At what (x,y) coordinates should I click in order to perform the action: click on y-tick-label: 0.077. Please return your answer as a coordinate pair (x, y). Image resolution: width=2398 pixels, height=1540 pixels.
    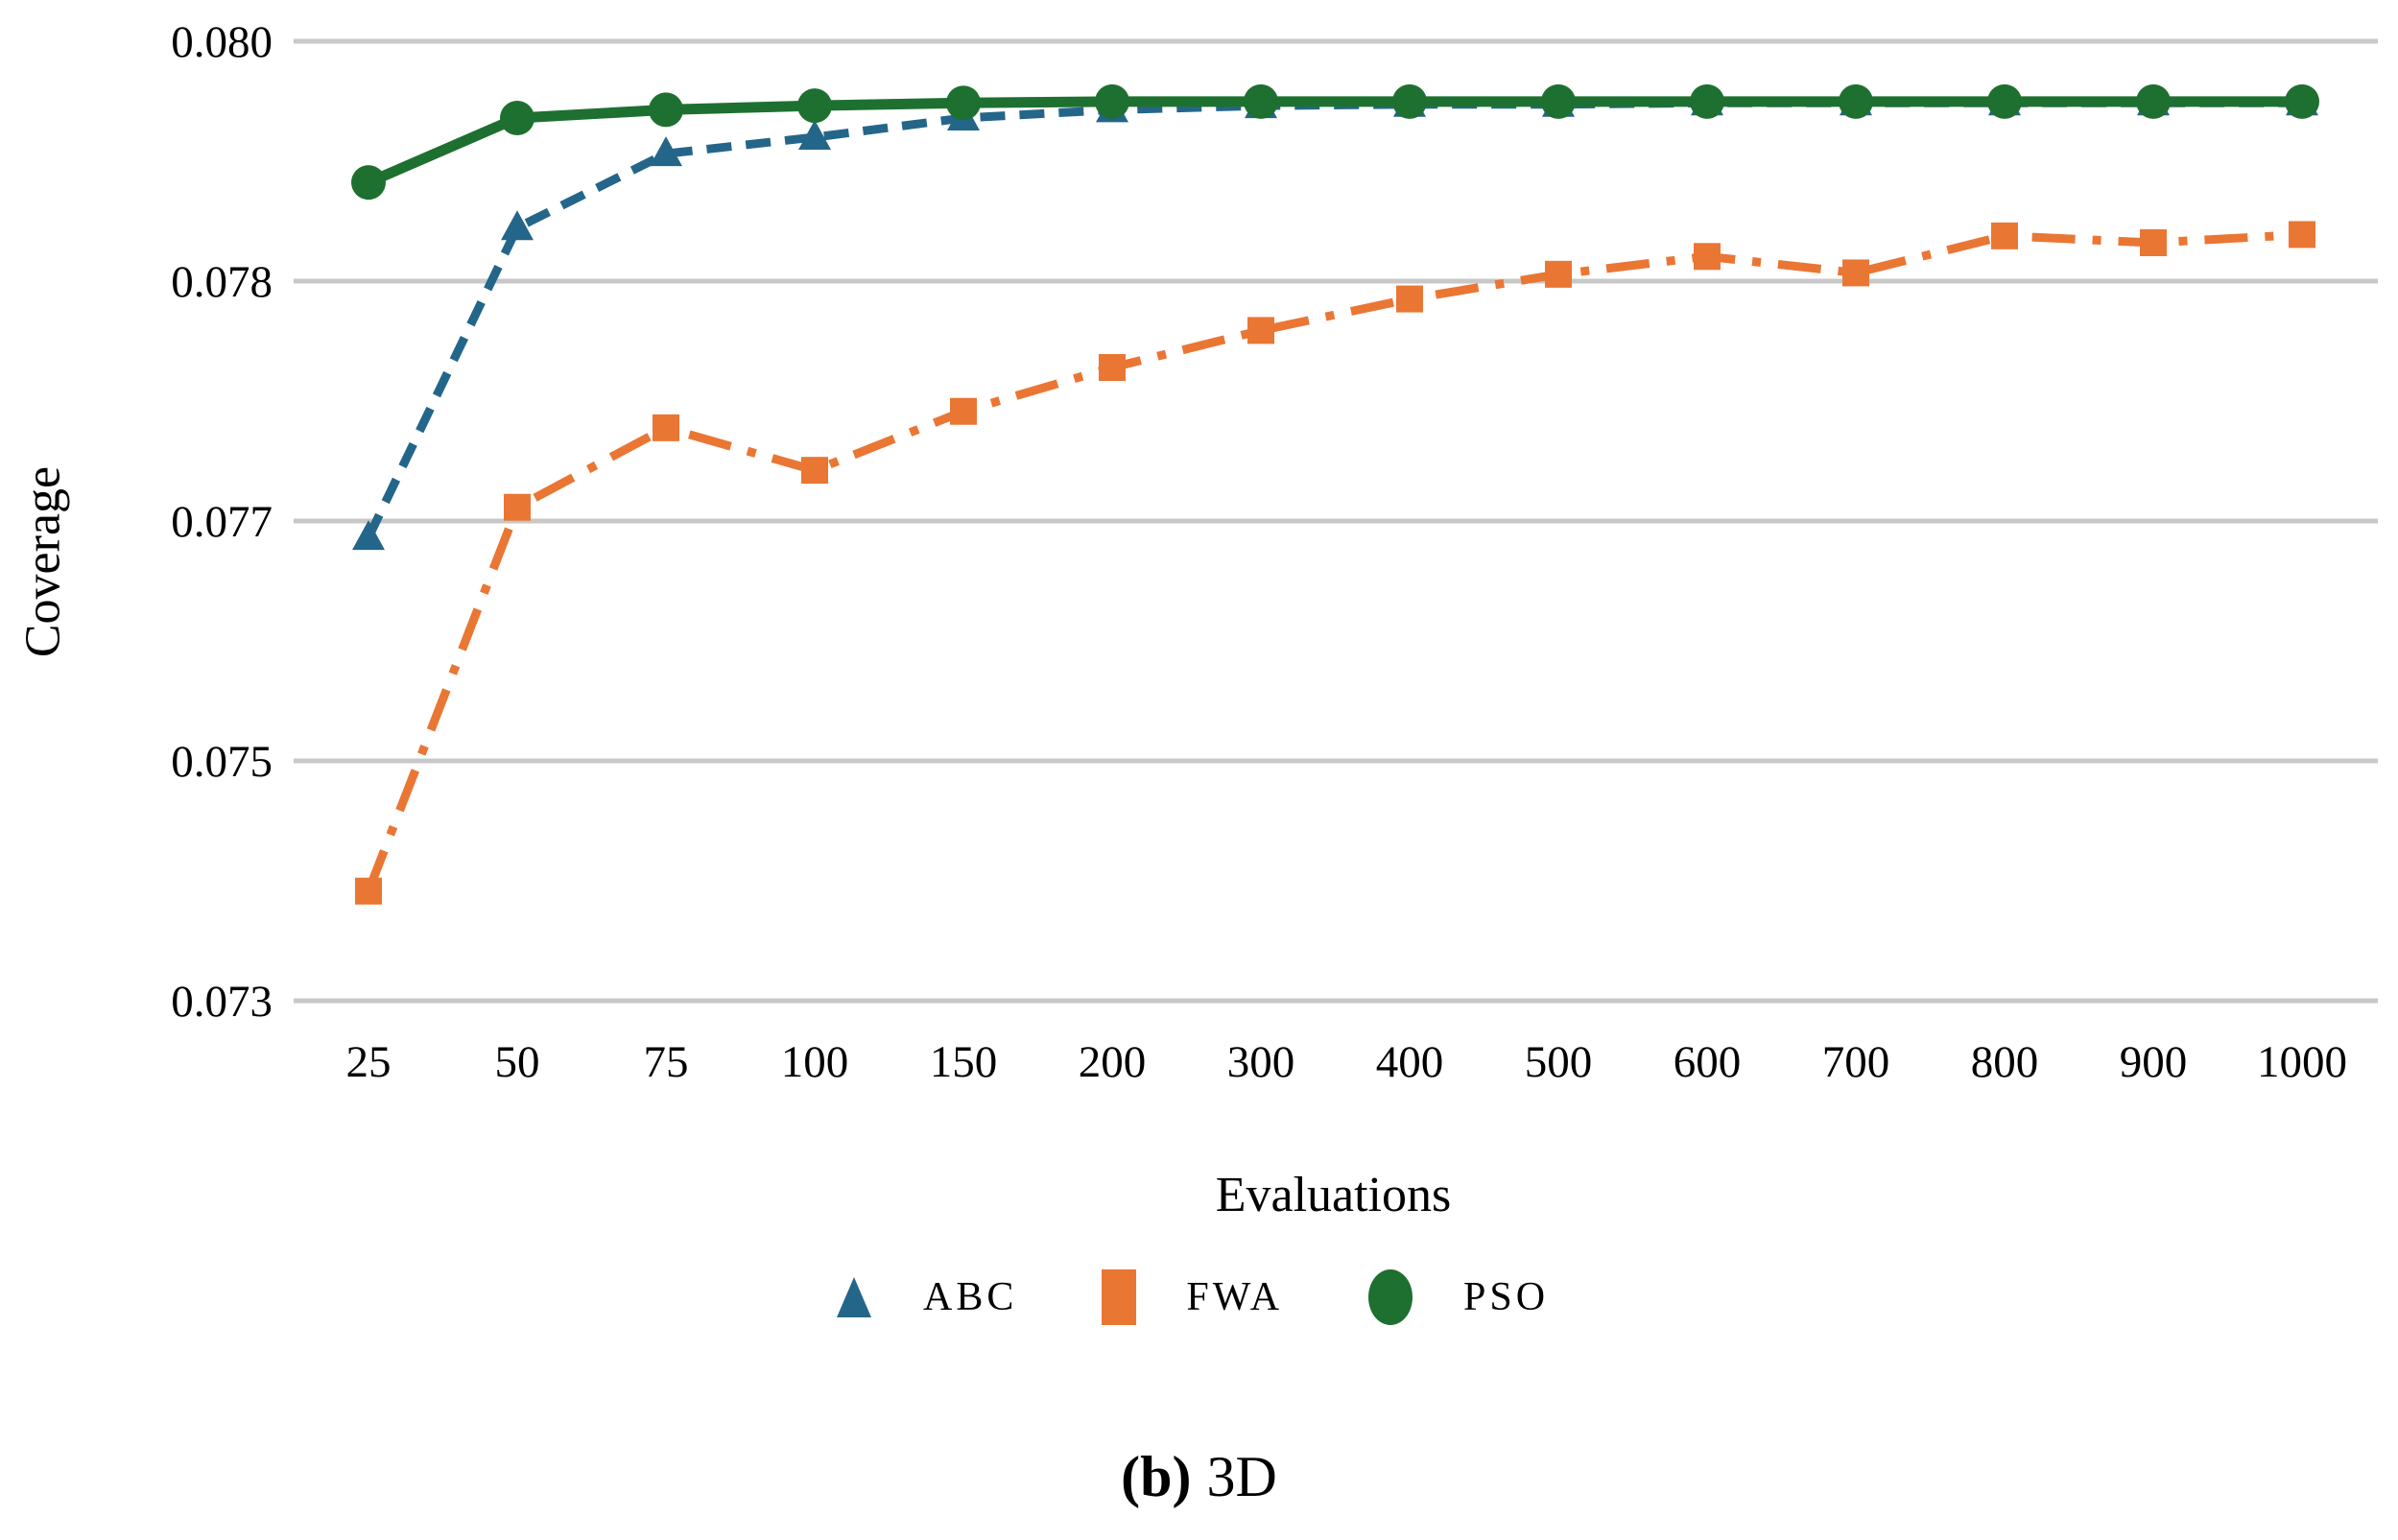
    Looking at the image, I should click on (222, 522).